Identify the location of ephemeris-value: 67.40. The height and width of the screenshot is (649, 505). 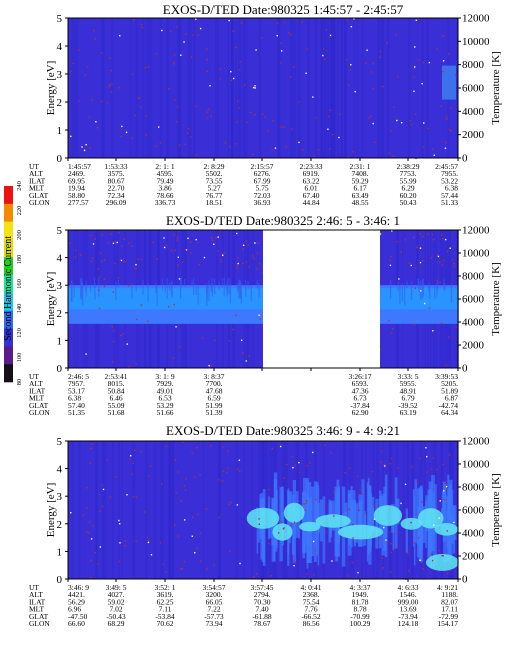
(311, 195).